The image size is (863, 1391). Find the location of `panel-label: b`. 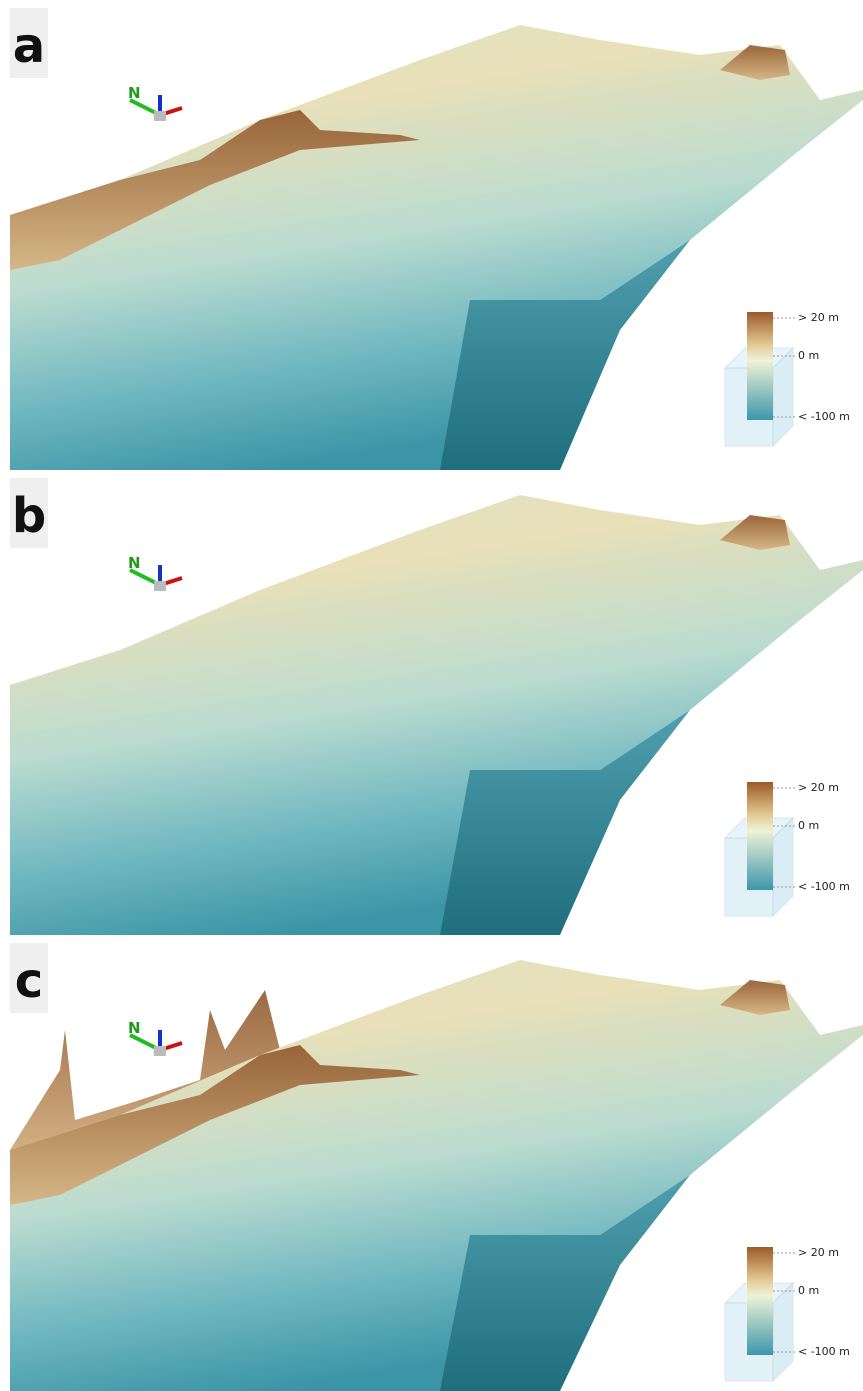

panel-label: b is located at coordinates (29, 516).